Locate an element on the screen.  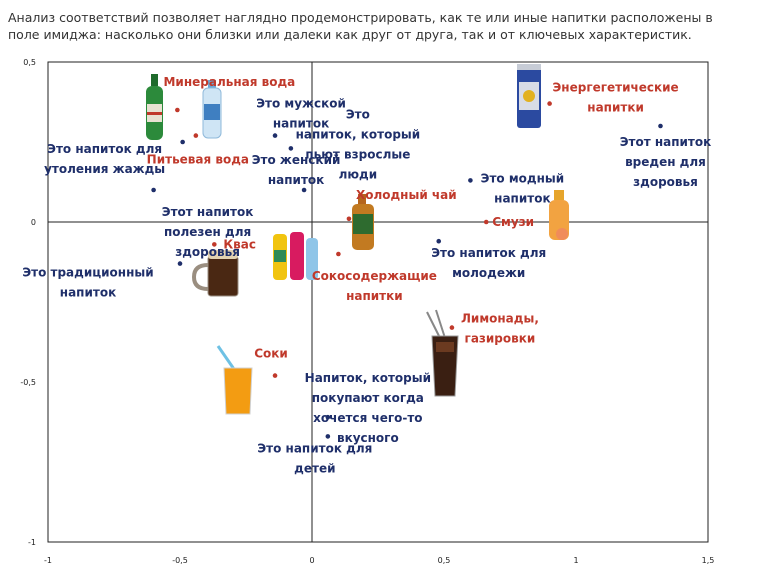
characteristic-label: Это традиционный напиток is located at coordinates (87, 283).